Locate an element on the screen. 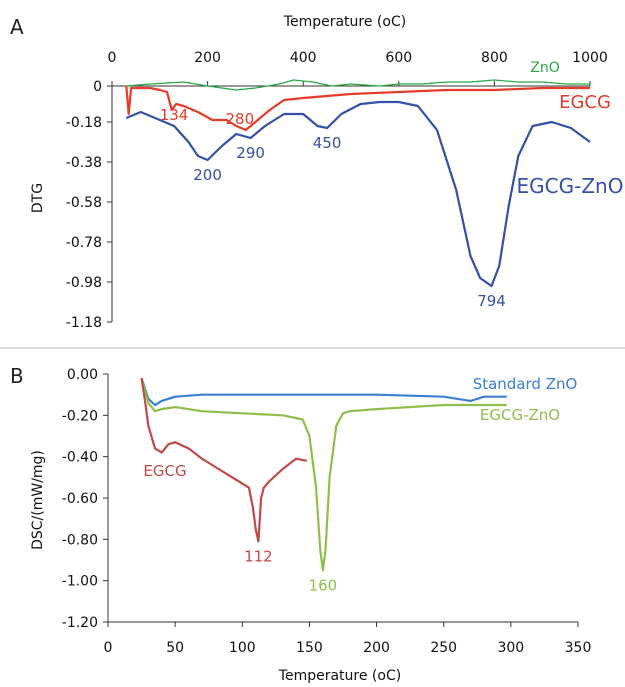  peak-annotation: 160 is located at coordinates (323, 585).